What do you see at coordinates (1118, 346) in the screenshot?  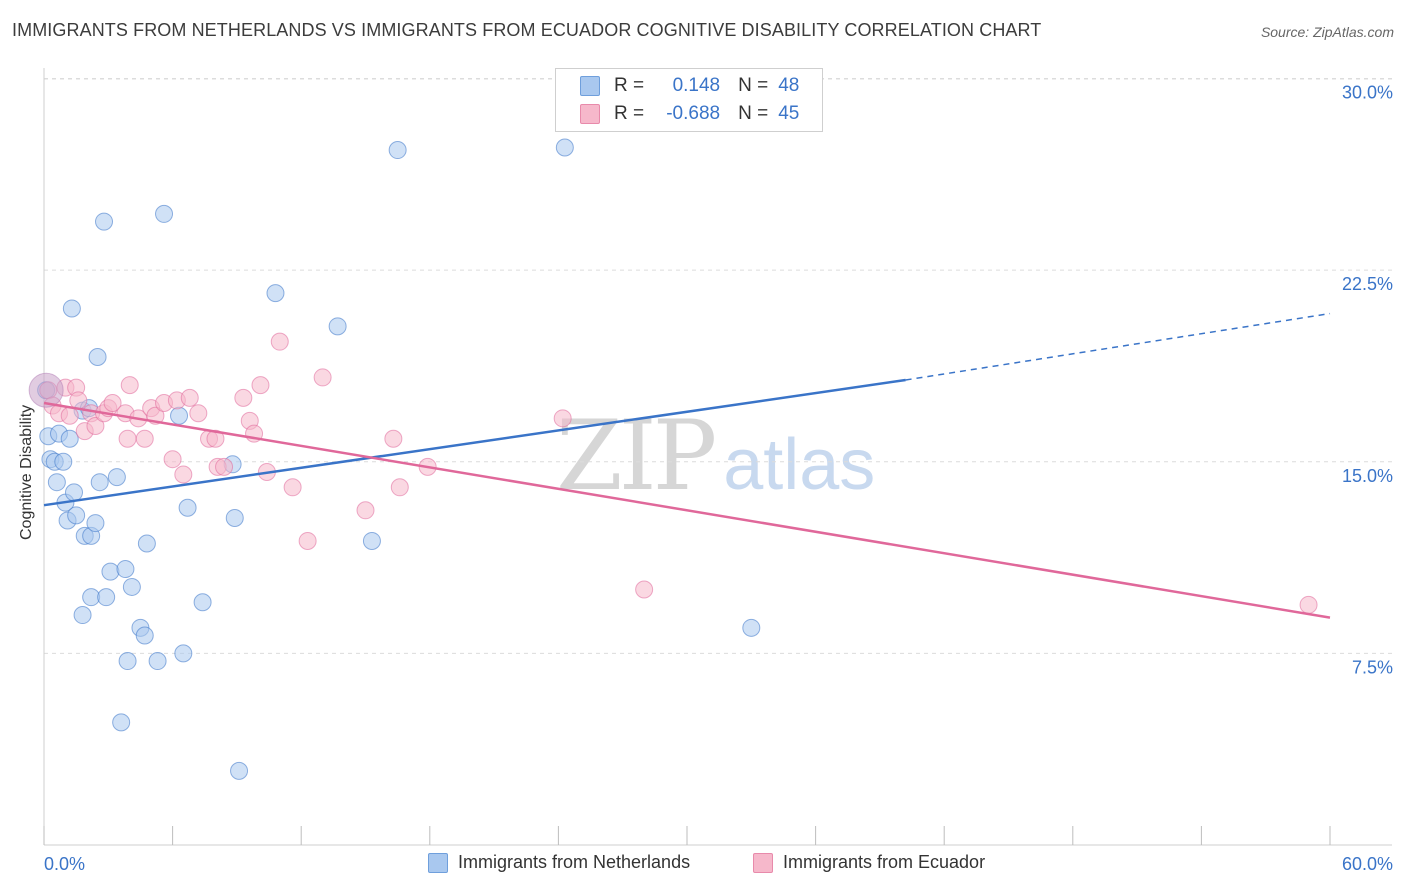 I see `netherlands-trend-extension` at bounding box center [1118, 346].